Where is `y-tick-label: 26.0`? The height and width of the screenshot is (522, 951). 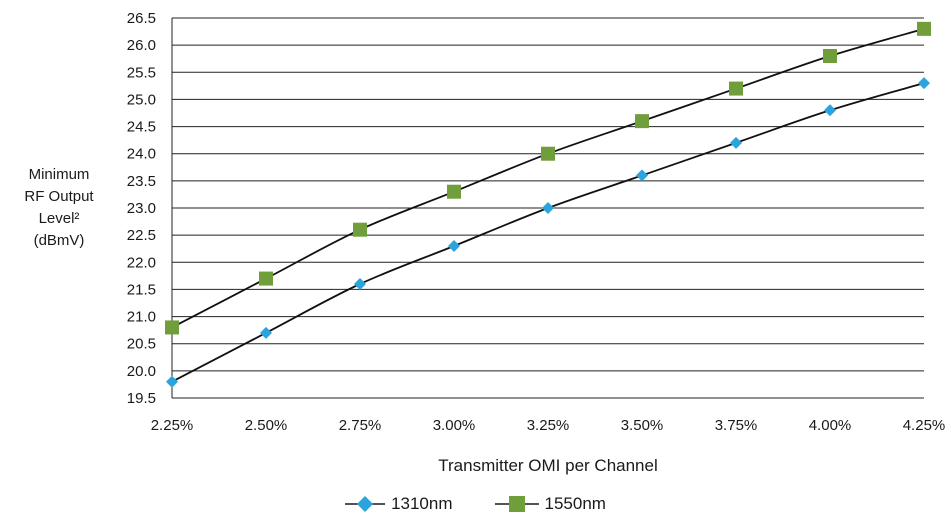 y-tick-label: 26.0 is located at coordinates (141, 45).